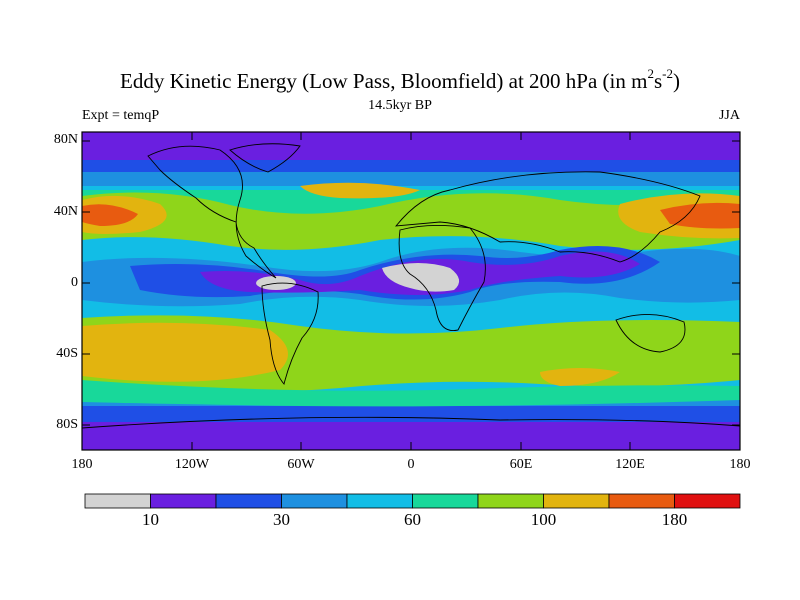 The image size is (800, 600). What do you see at coordinates (521, 464) in the screenshot?
I see `lon-tick-label: 60E` at bounding box center [521, 464].